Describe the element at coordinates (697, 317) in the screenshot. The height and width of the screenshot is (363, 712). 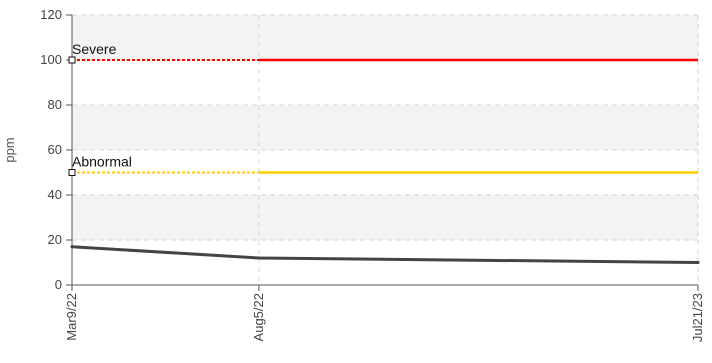
I see `x-tick-label: Jul21/23` at that location.